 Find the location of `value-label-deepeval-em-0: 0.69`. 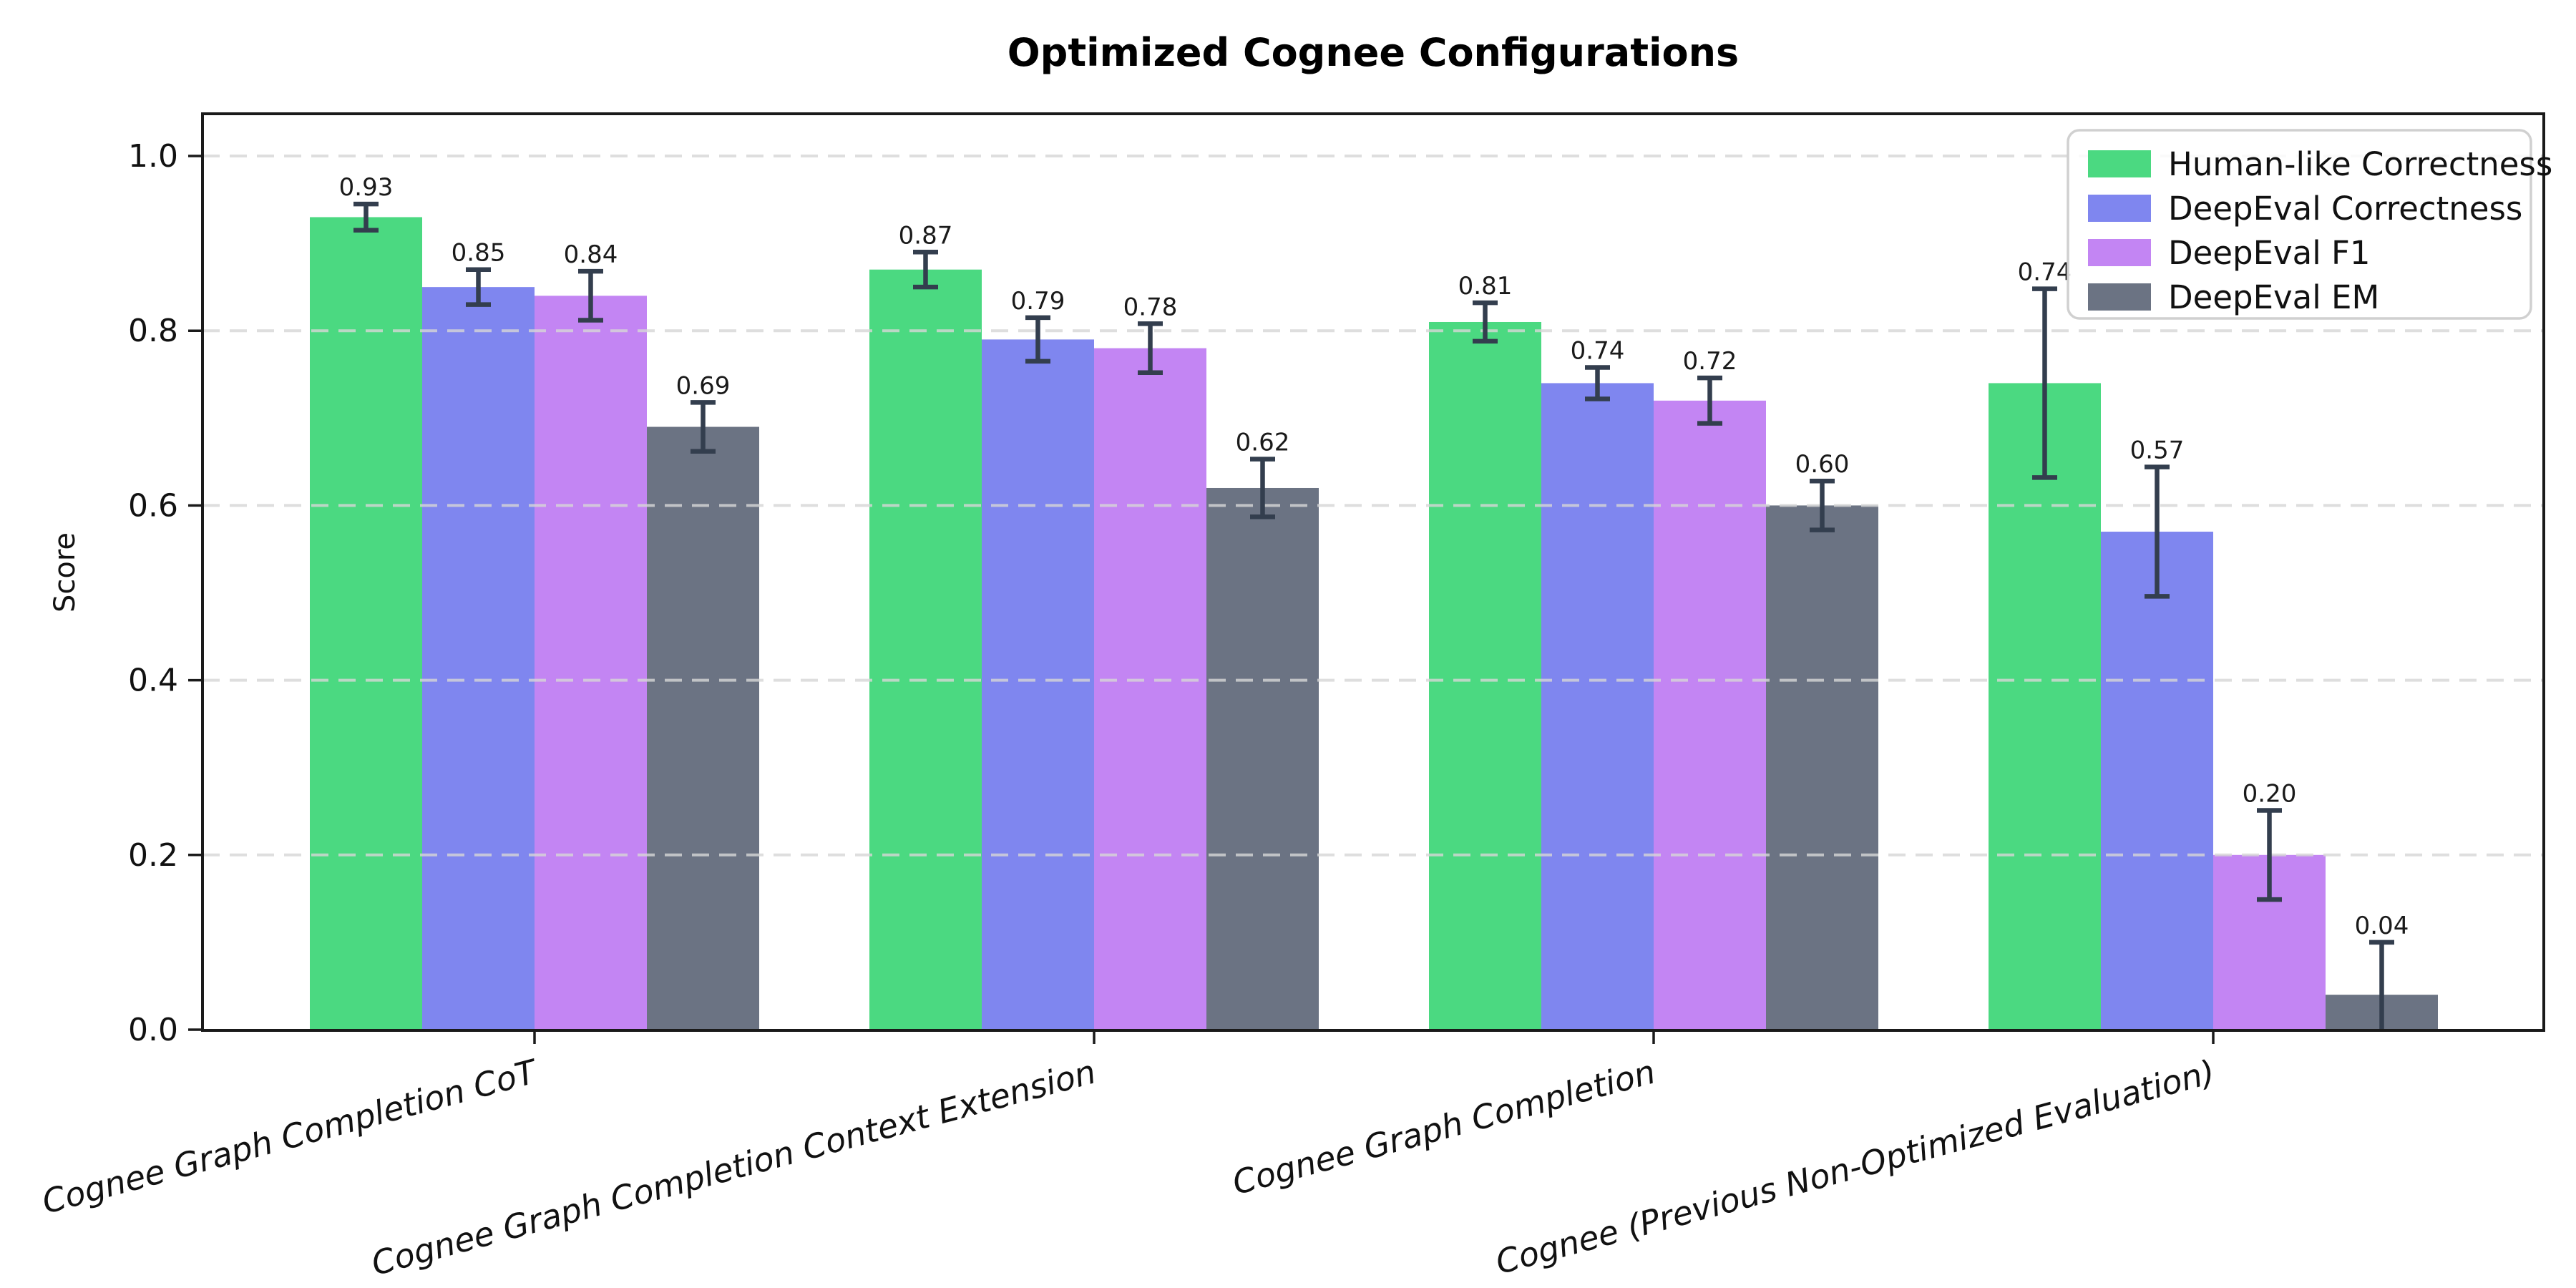

value-label-deepeval-em-0: 0.69 is located at coordinates (703, 385).